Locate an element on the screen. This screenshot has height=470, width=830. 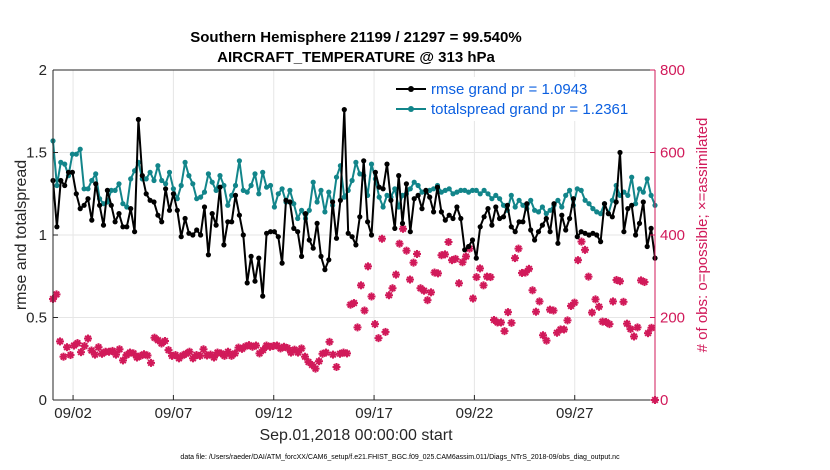
x-tick-label: 09/12 is located at coordinates (274, 413).